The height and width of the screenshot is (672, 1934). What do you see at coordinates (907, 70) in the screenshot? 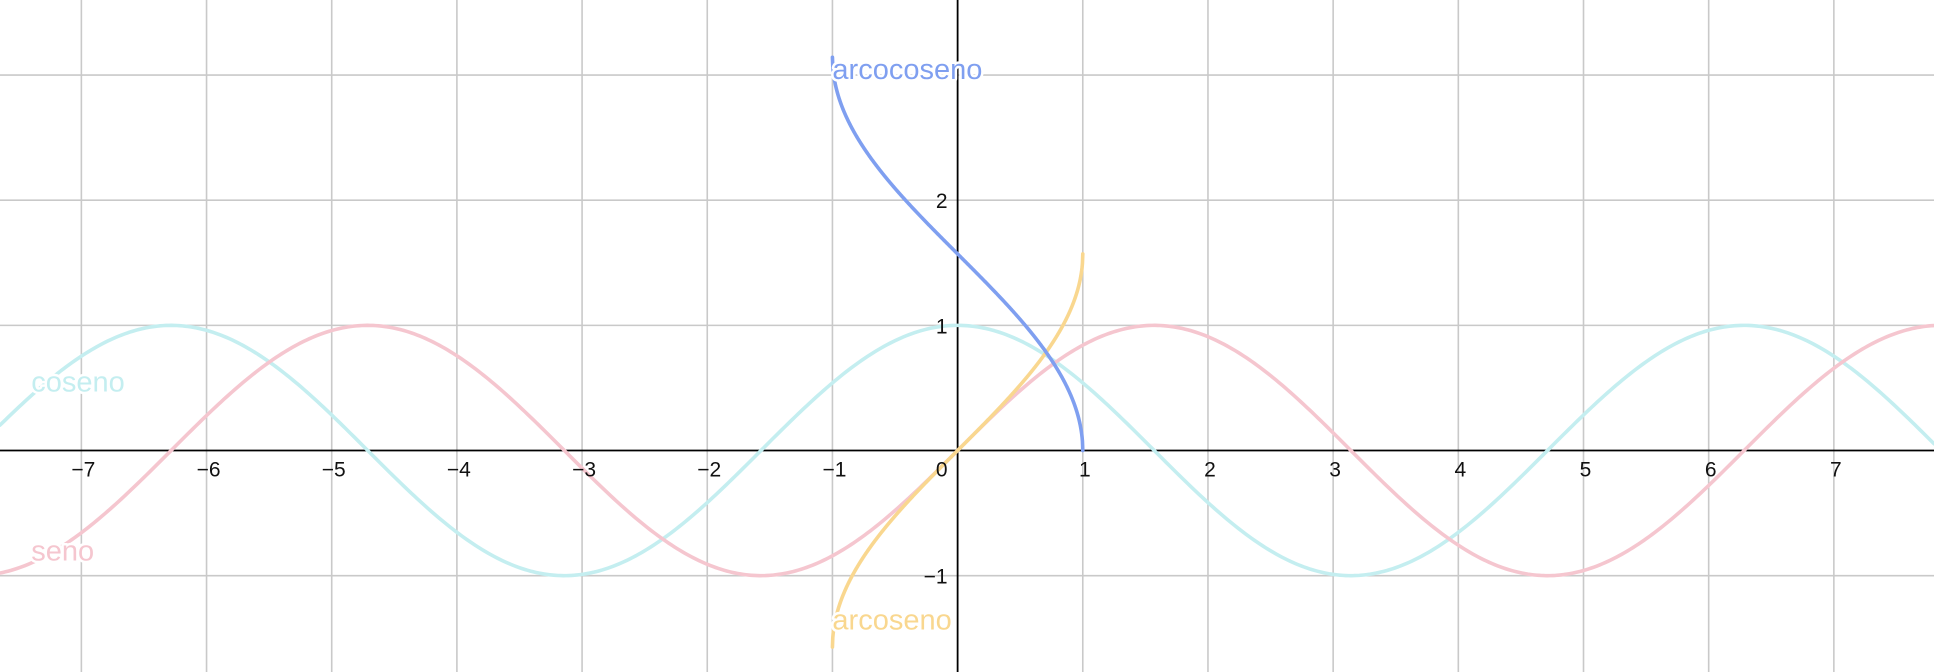
I see `series-label-arcocoseno: arcocoseno` at bounding box center [907, 70].